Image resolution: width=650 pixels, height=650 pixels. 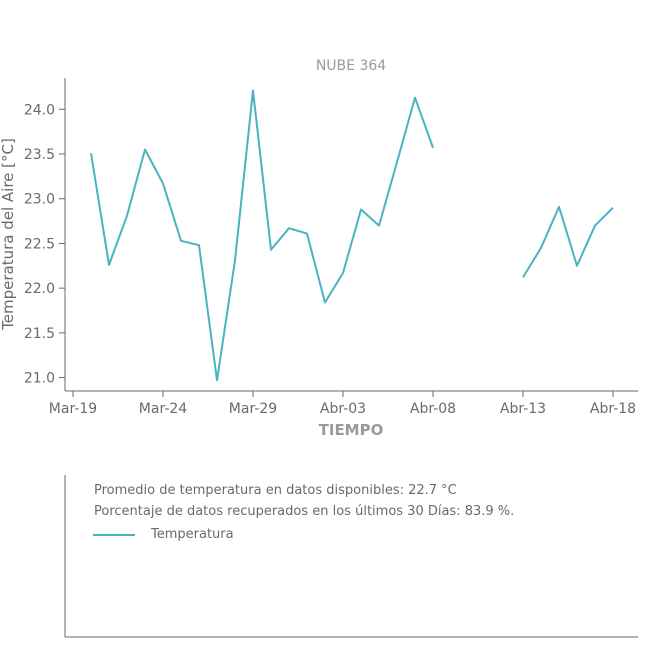 I want to click on x-tick-label: Abr-13, so click(x=523, y=409).